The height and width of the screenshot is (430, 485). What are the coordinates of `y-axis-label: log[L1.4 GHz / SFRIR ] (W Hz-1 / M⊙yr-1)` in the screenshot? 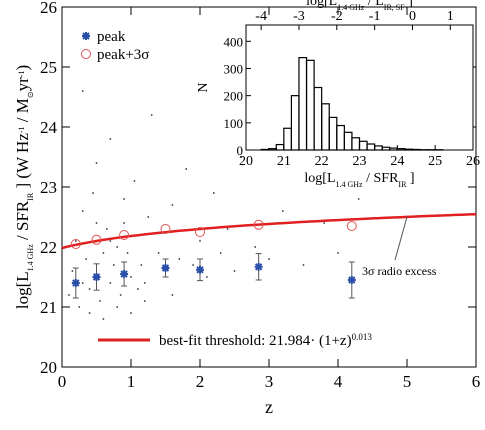 It's located at (24, 187).